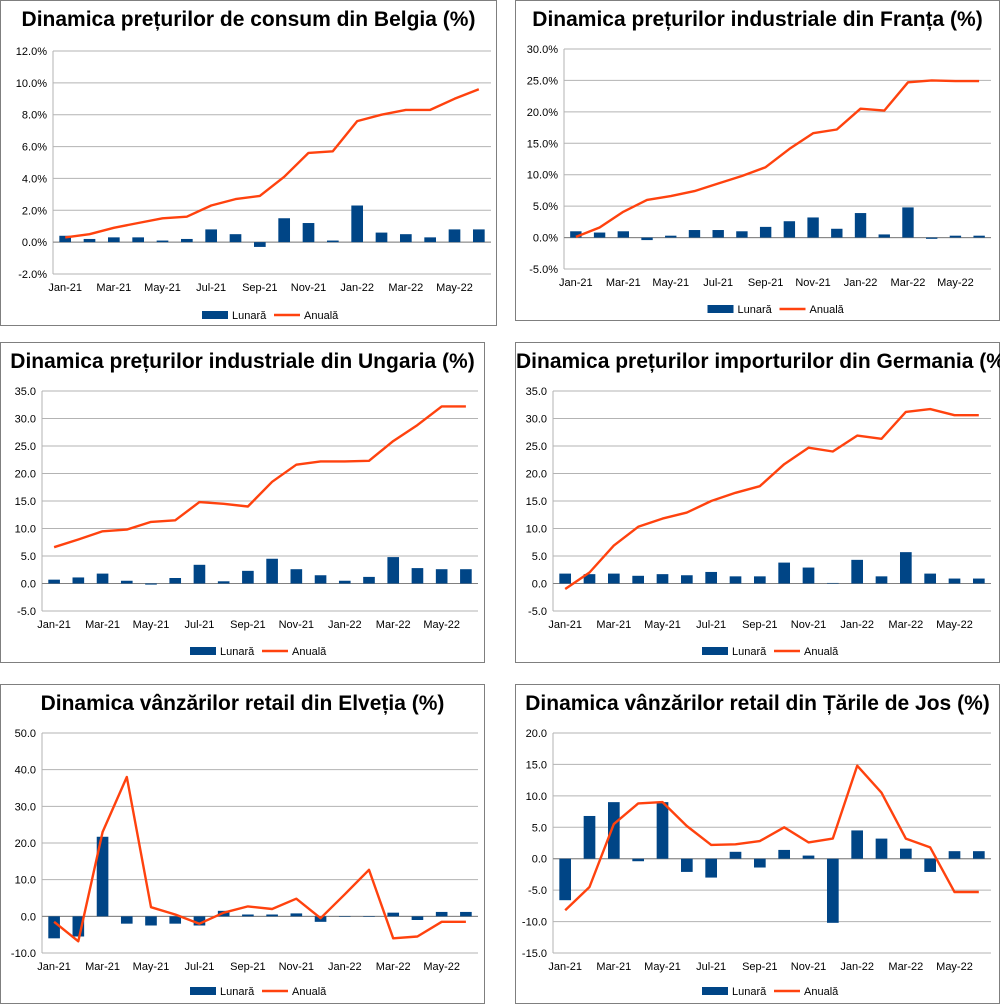 The height and width of the screenshot is (1005, 1000). I want to click on y-tick-label: -10.0, so click(23, 954).